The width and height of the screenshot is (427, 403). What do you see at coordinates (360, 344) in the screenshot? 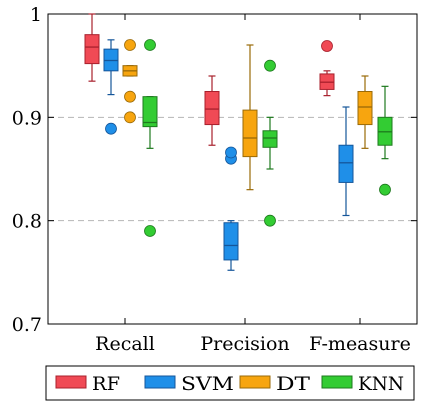
I see `x-tick-label: F-measure` at bounding box center [360, 344].